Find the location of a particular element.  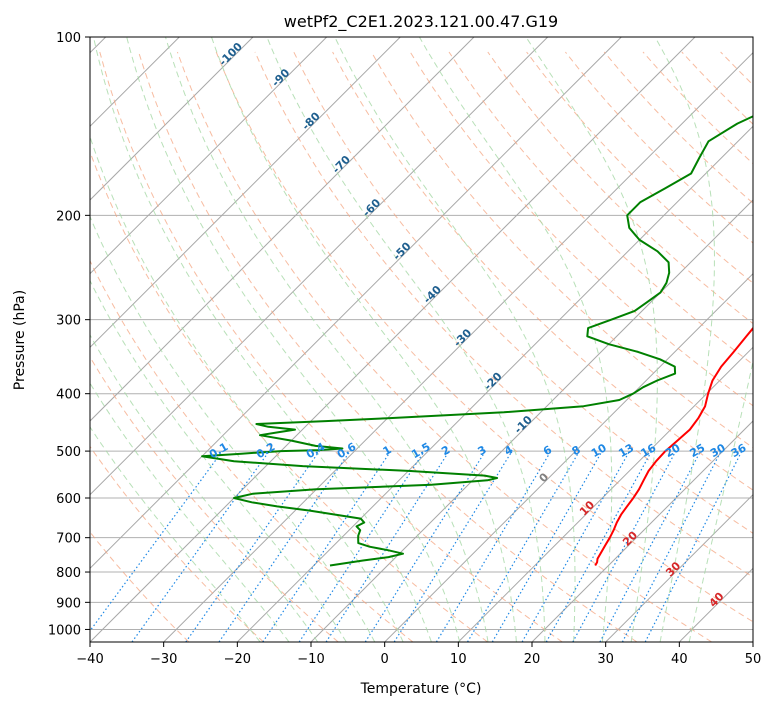

y-tick-label: 700 is located at coordinates (68, 539).